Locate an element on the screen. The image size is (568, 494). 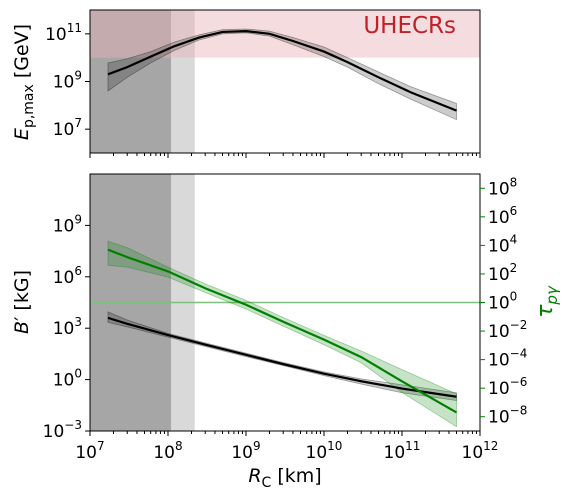
x-tick-label: 10⁷ is located at coordinates (89, 451).